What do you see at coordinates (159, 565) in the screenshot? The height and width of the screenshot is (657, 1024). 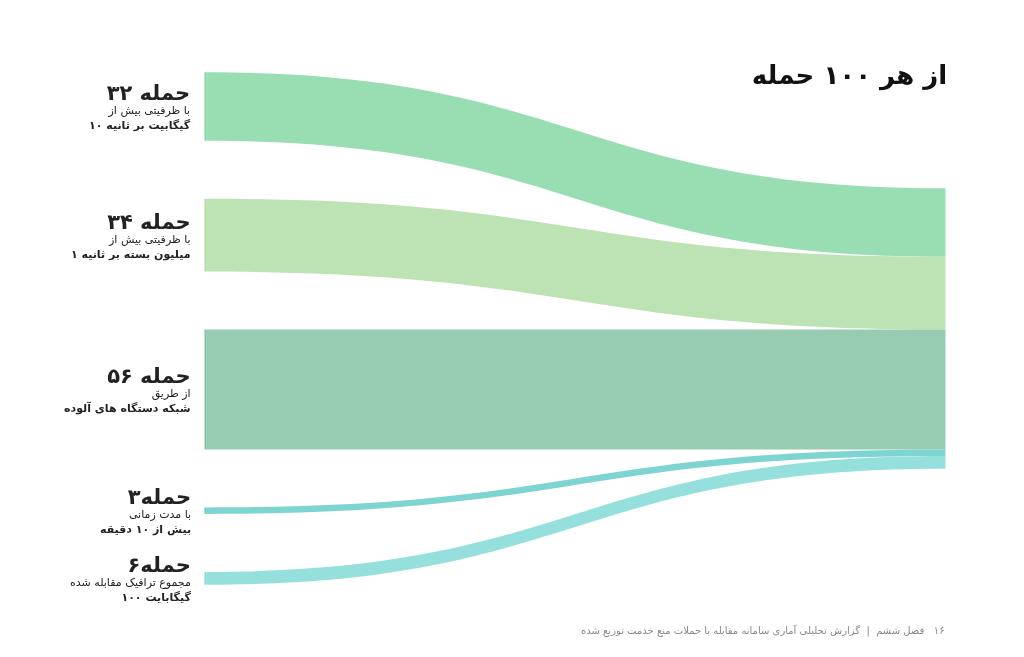 I see `data-label: ۶حمله` at bounding box center [159, 565].